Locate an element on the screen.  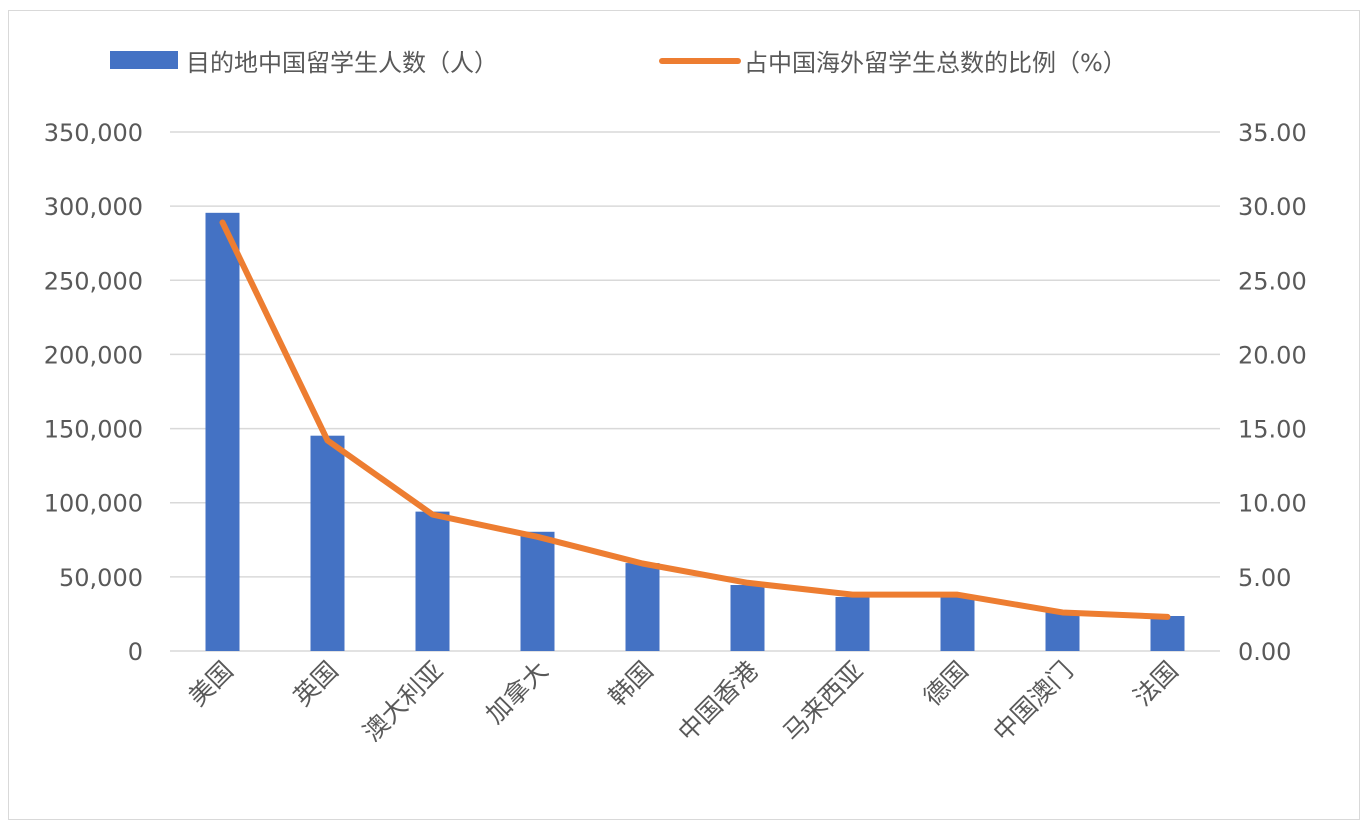
y-left-tick-label: 250,000 is located at coordinates (93, 281).